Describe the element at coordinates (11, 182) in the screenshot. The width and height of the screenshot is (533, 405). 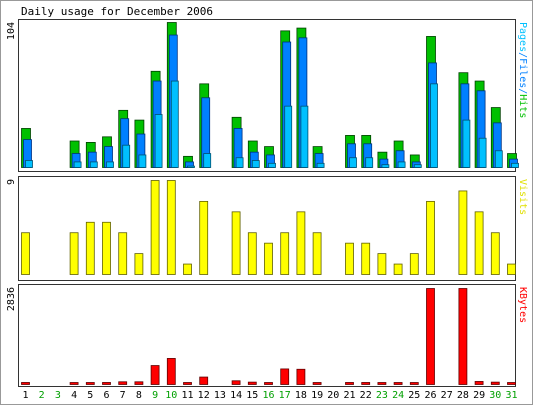
I see `scale-label: 9` at that location.